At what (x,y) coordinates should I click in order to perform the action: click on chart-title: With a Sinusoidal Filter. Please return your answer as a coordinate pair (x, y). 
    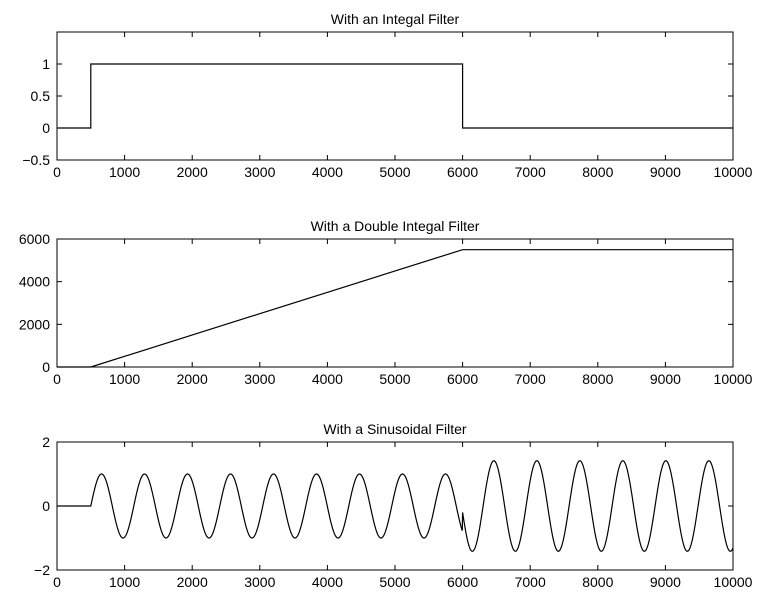
    Looking at the image, I should click on (395, 429).